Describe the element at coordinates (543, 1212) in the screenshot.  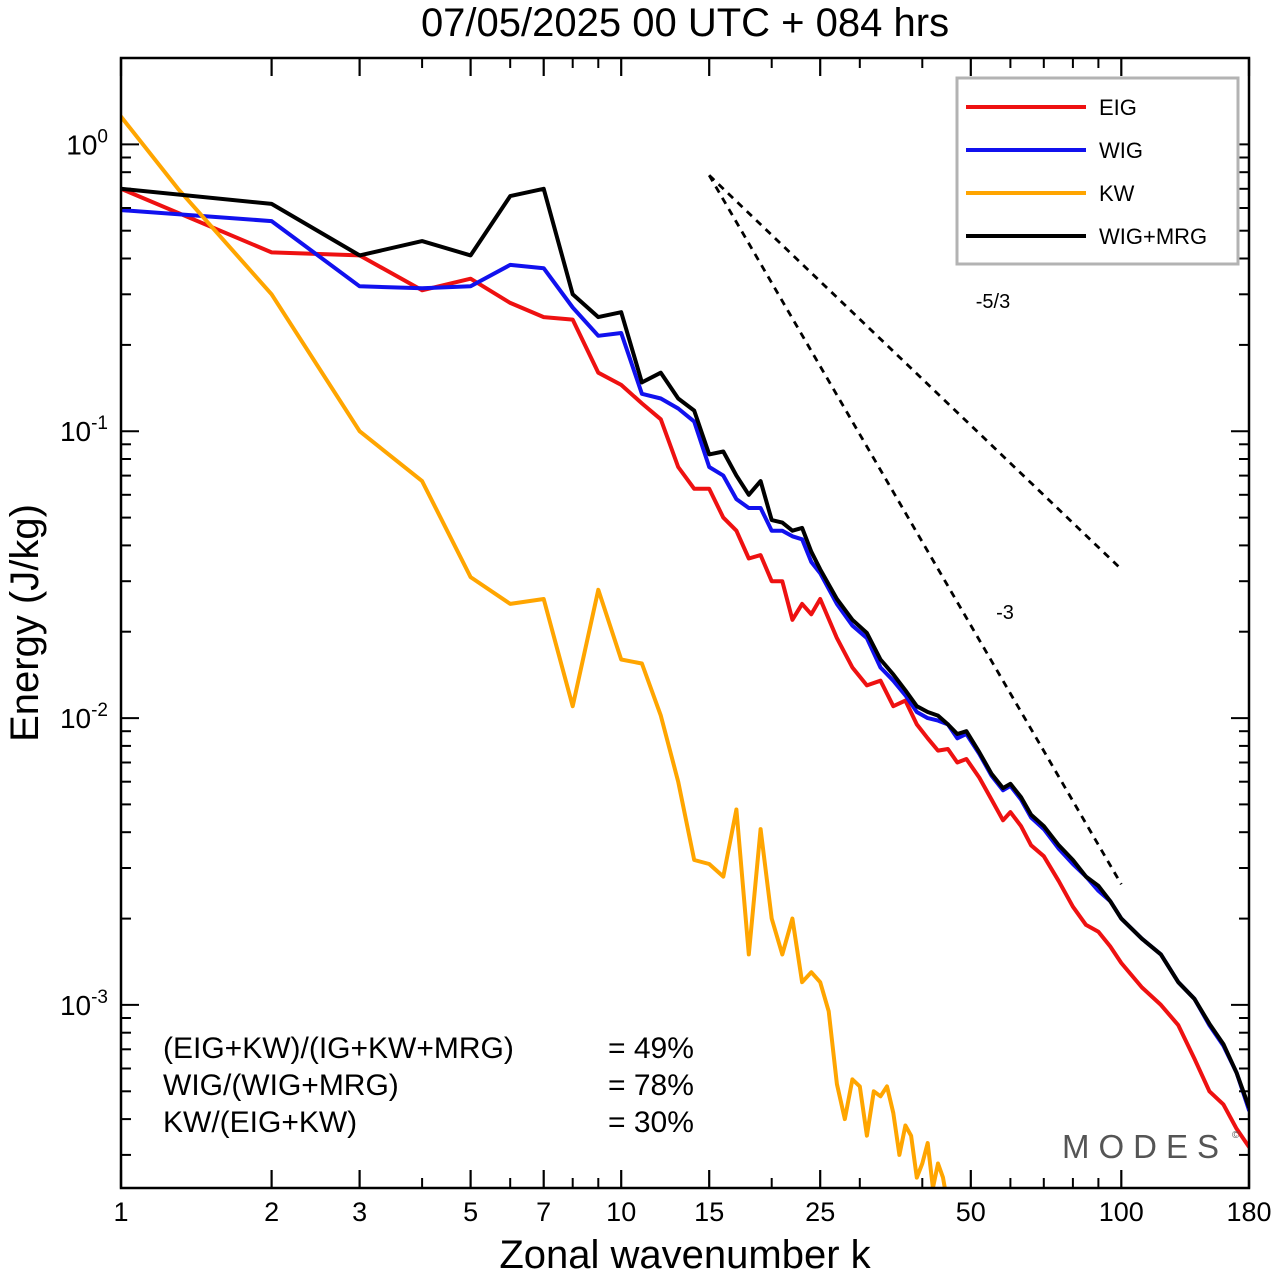
I see `x-tick-label: 7` at that location.